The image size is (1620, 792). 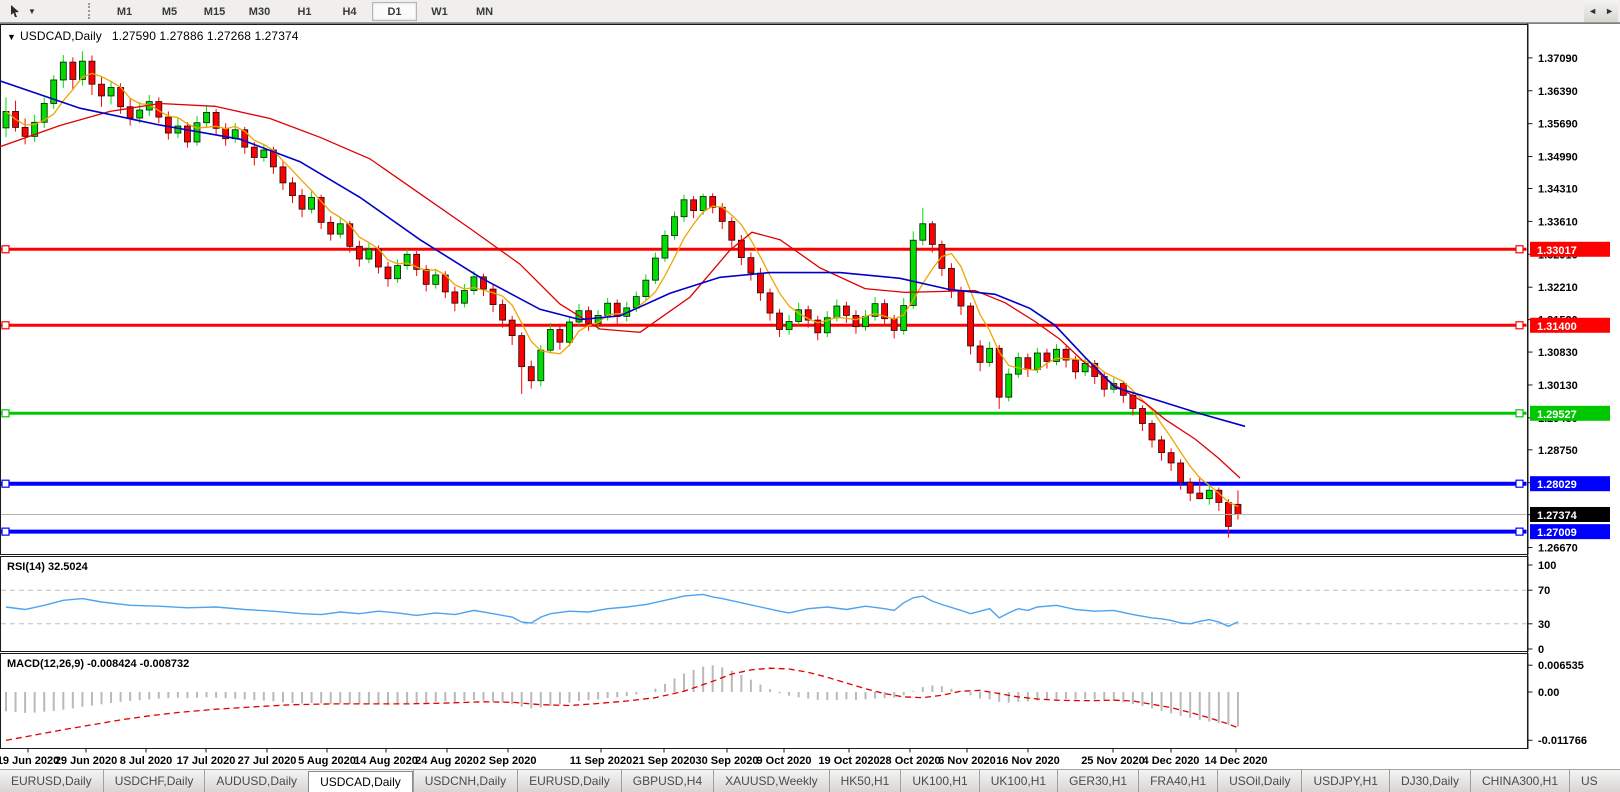 I want to click on date-axis-label: 11 Sep 2020, so click(x=601, y=761).